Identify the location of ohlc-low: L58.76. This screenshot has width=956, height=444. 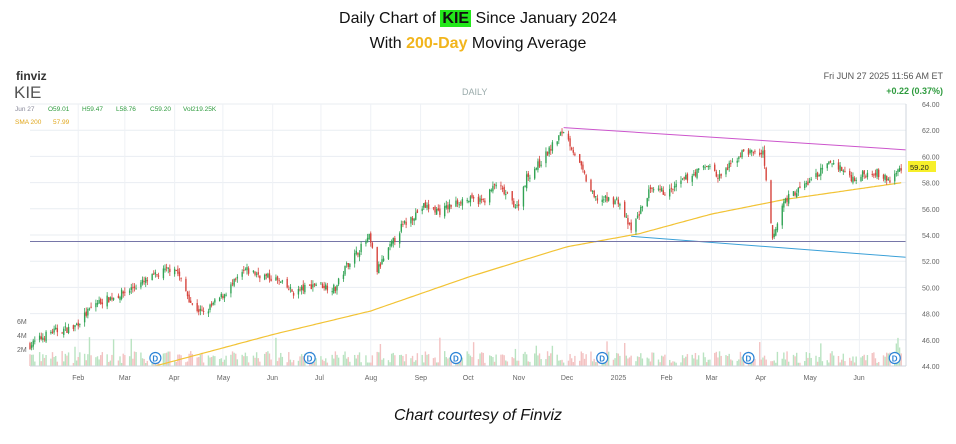
(126, 109).